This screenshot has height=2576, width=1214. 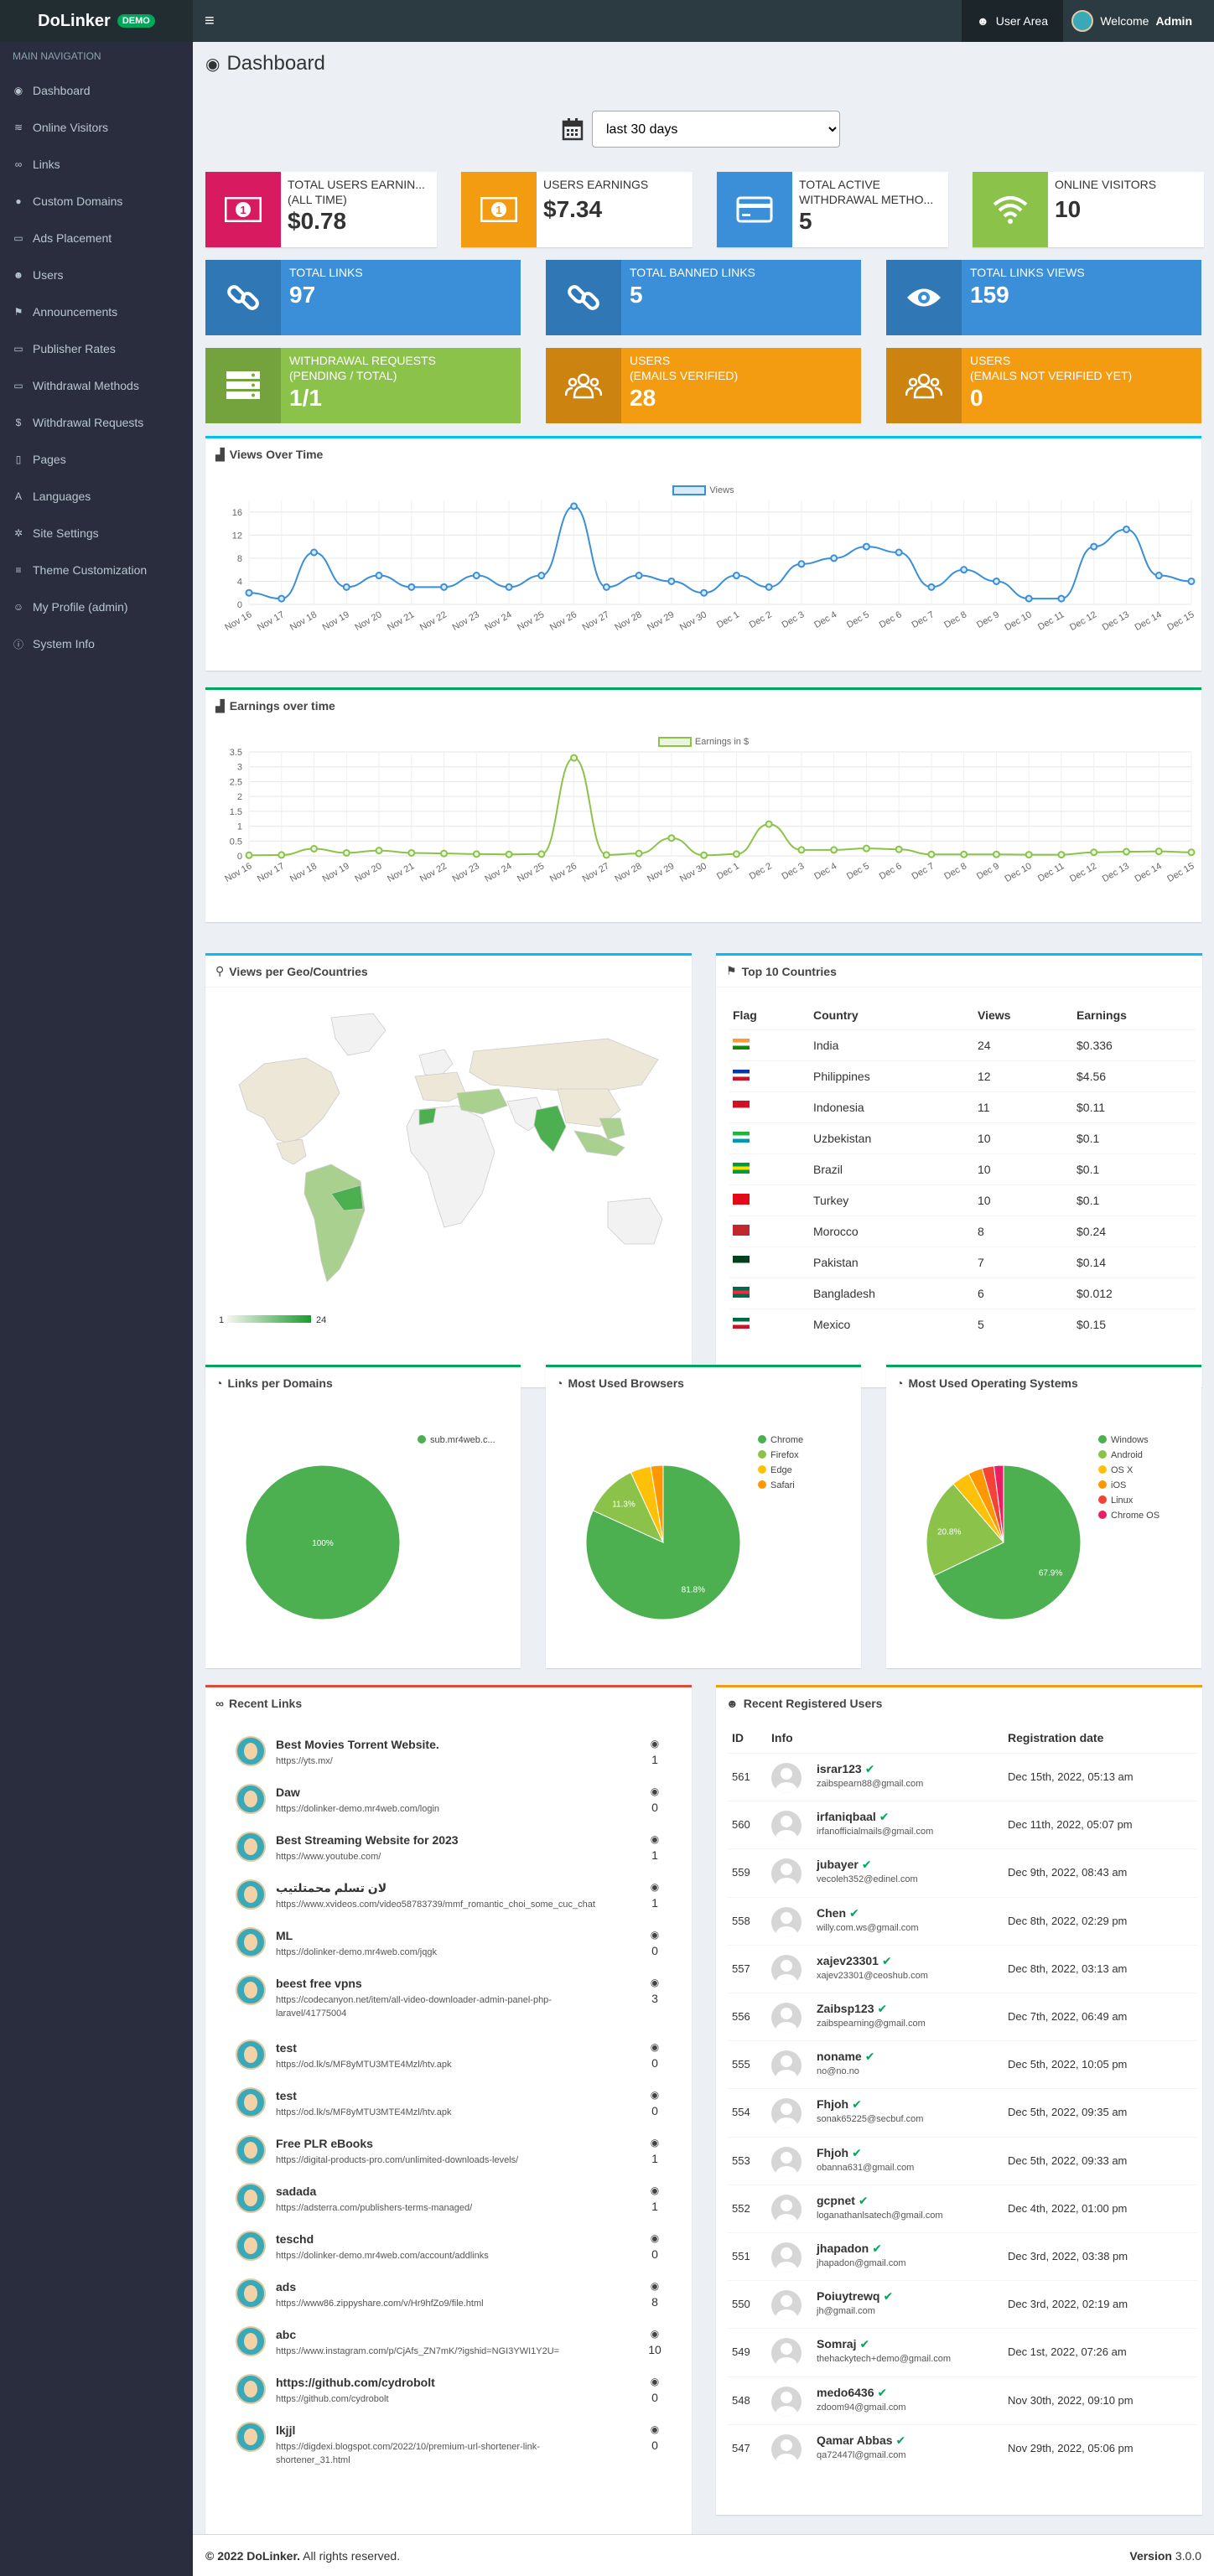 I want to click on link-url: https://od.lk/s/MF8yMTU3MTE4Mzl/htv.apk, so click(x=364, y=2065).